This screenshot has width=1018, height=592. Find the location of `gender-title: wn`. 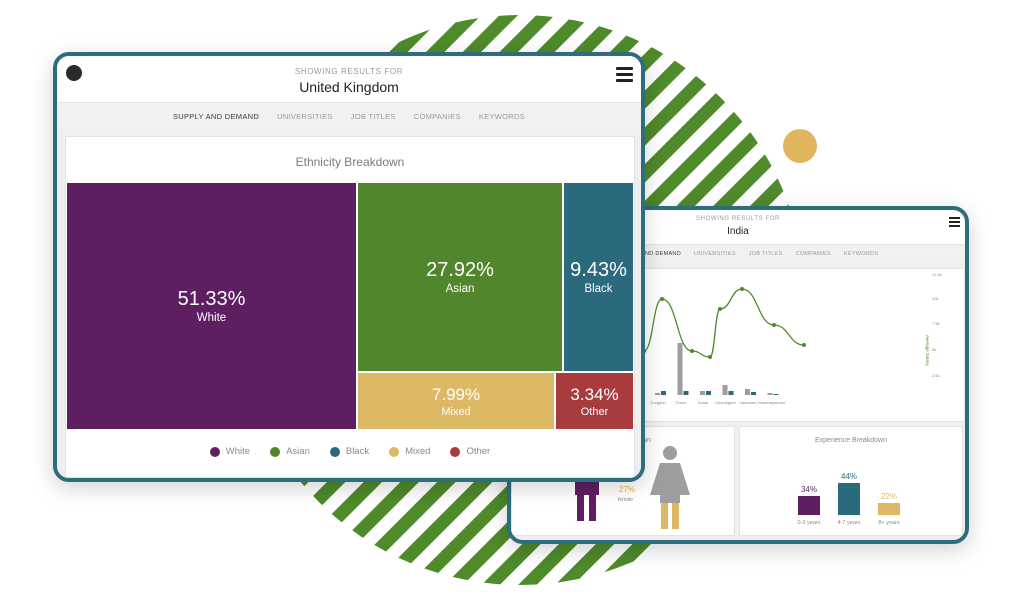

gender-title: wn is located at coordinates (646, 440).